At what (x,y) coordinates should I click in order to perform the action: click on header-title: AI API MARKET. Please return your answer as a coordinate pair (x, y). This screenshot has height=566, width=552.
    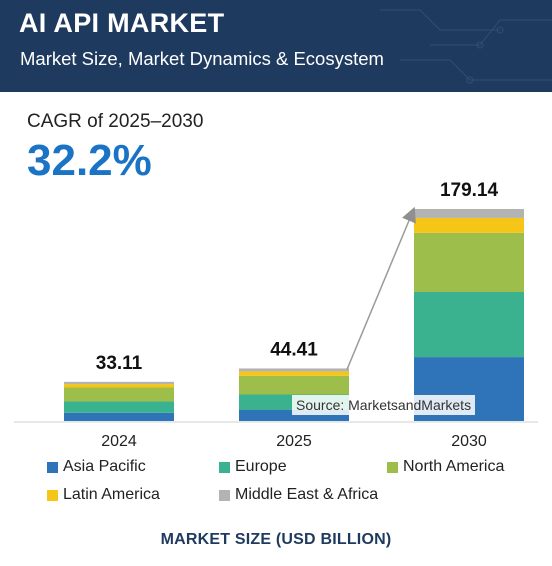
    Looking at the image, I should click on (122, 23).